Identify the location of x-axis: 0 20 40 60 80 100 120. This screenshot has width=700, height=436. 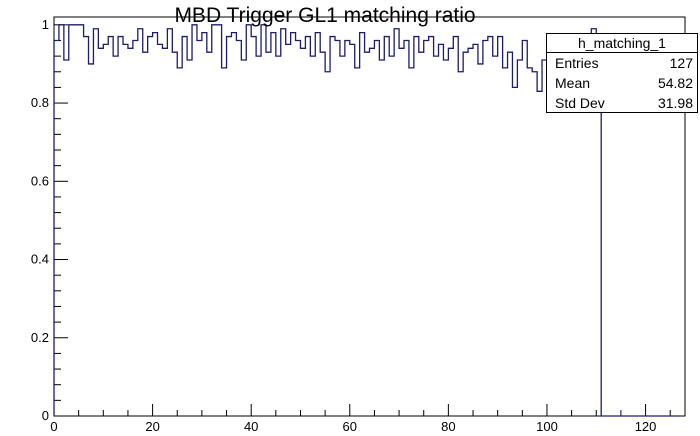
(360, 419).